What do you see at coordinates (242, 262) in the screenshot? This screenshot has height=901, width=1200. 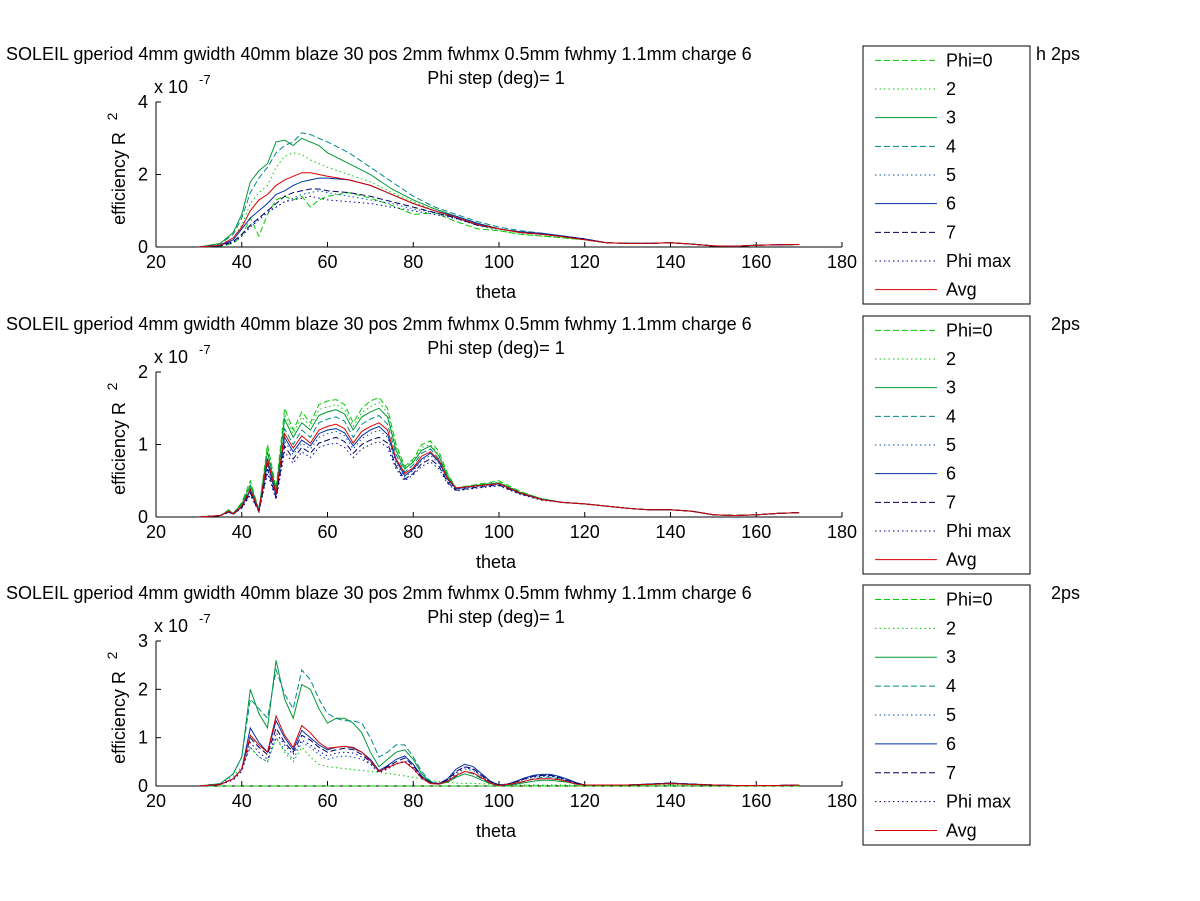 I see `x-tick-label: 40` at bounding box center [242, 262].